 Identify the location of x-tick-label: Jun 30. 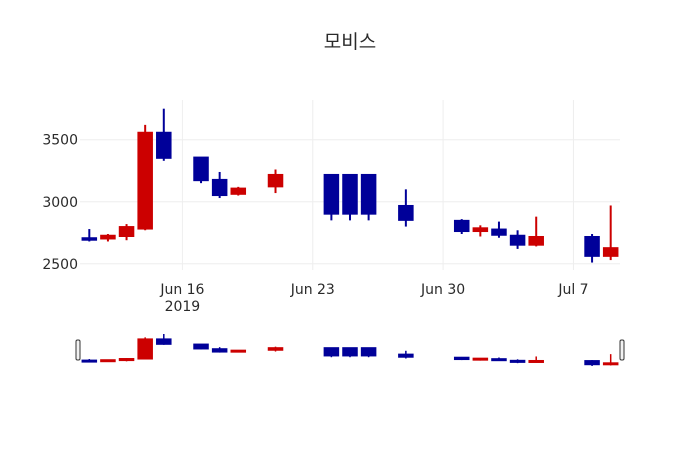
(442, 290).